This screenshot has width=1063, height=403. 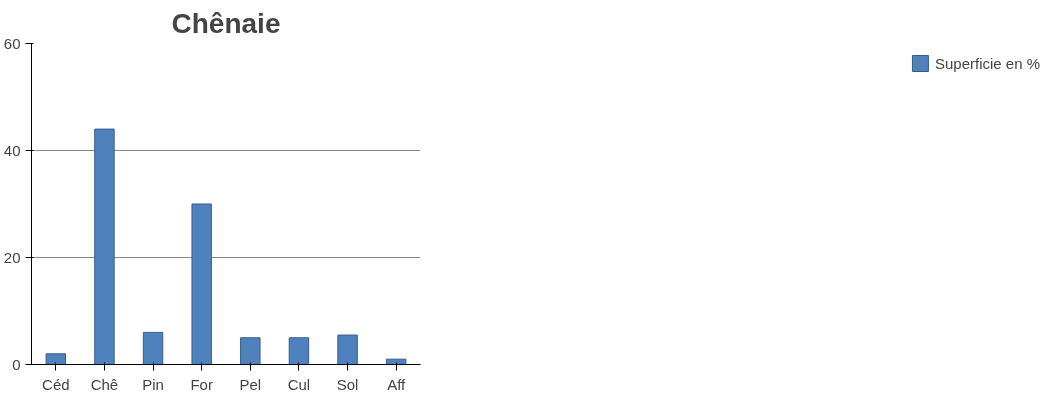 I want to click on y-tick-label: 60, so click(x=12, y=43).